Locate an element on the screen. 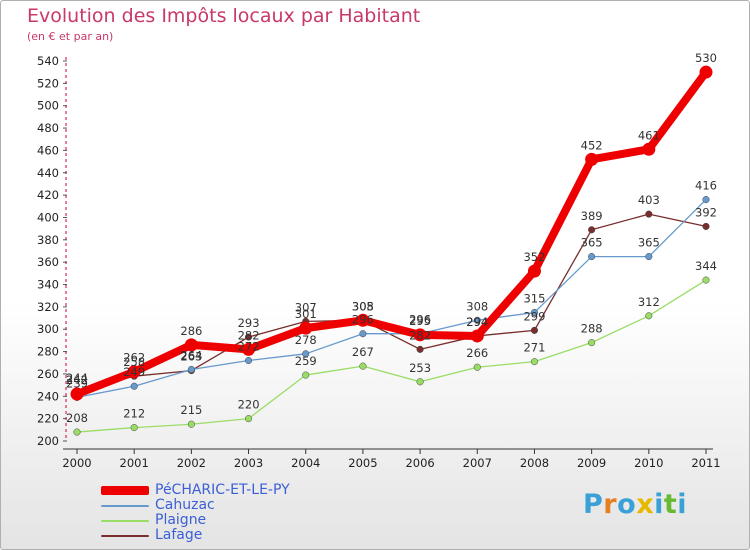 The image size is (750, 550). x-tick-label: 2003 is located at coordinates (248, 463).